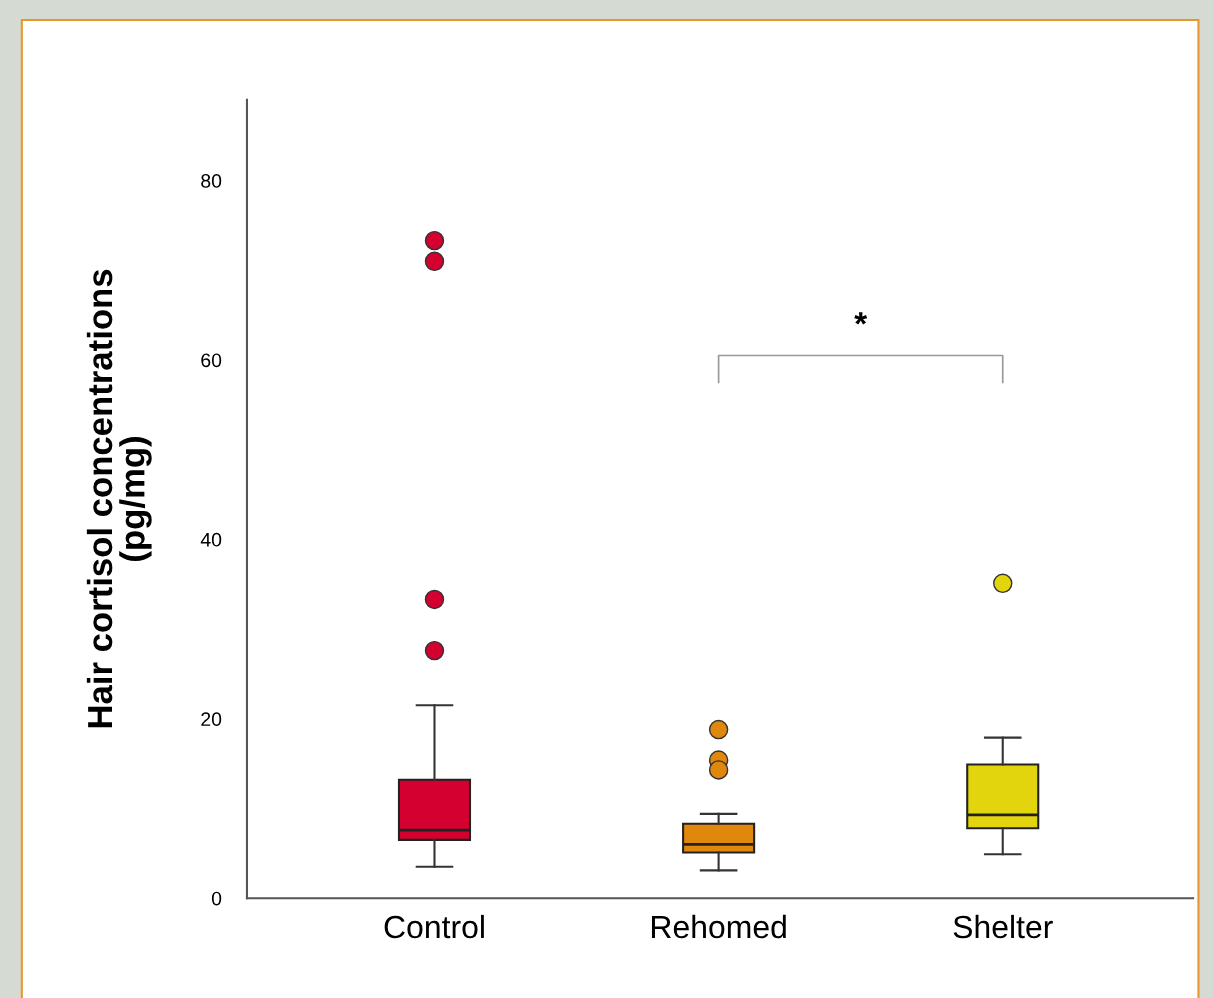  What do you see at coordinates (119, 498) in the screenshot?
I see `y-axis-title: Hair cortisol concentrations (pg/mg)` at bounding box center [119, 498].